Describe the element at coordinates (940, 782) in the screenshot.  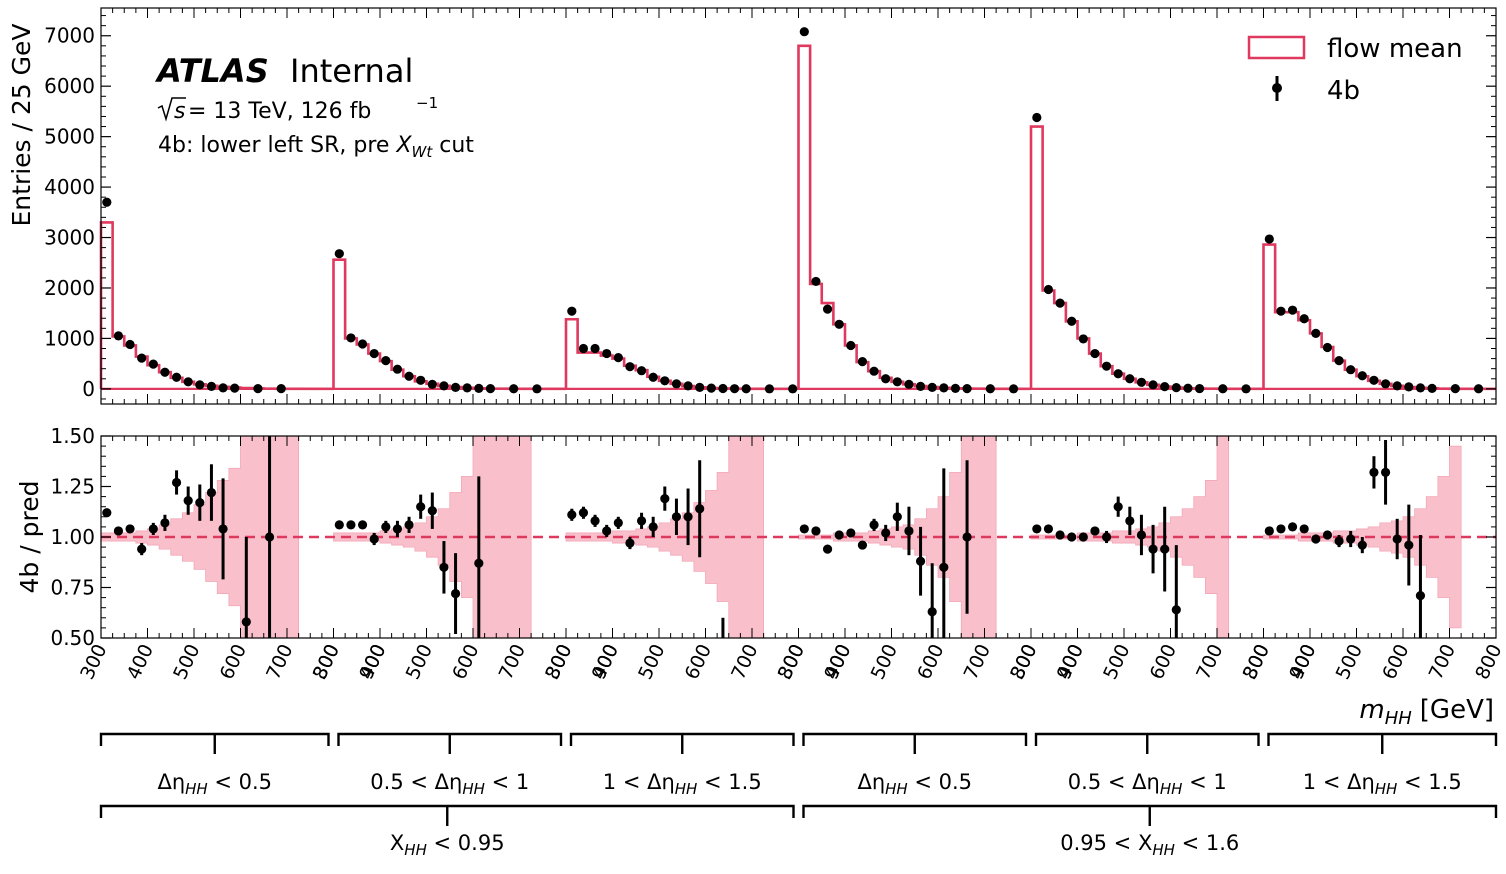
I see `category-label-post: < 0.5` at that location.